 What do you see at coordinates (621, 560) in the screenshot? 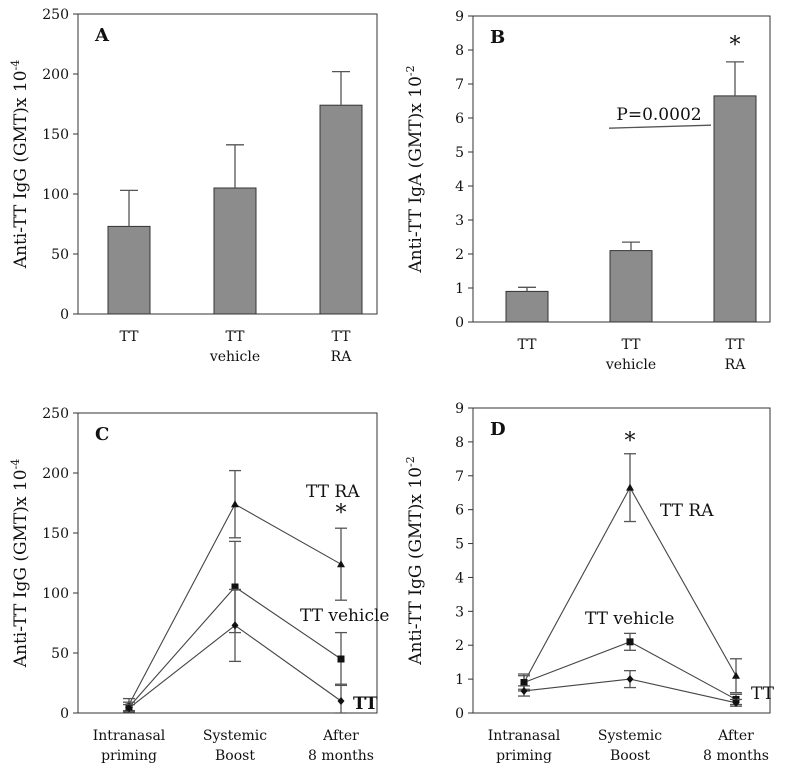
I see `plot-frame-D` at bounding box center [621, 560].